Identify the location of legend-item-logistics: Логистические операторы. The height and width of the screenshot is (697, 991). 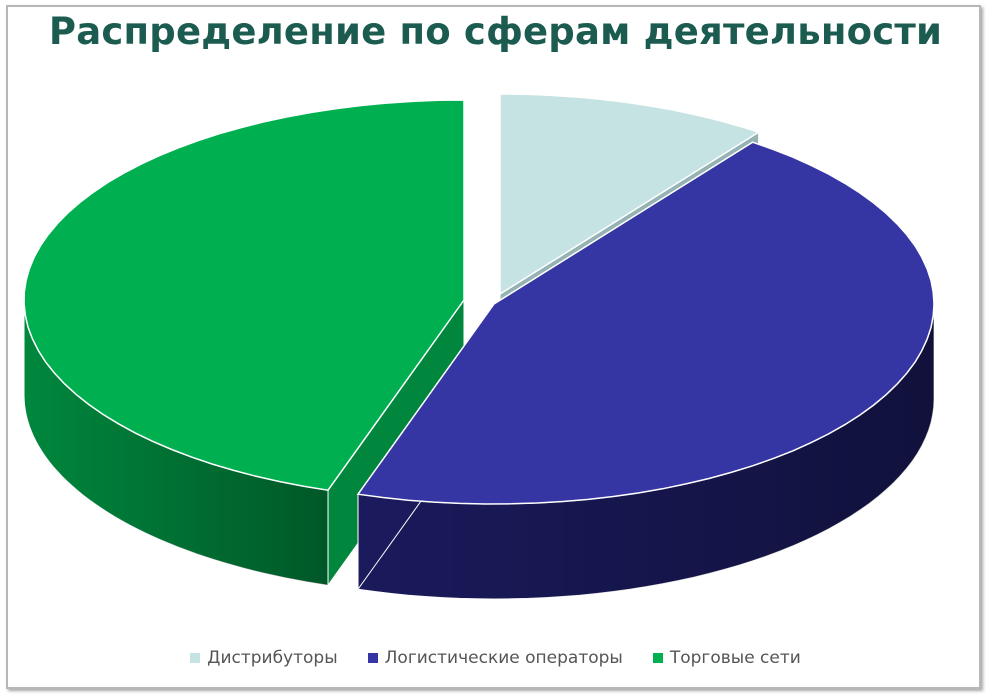
(495, 658).